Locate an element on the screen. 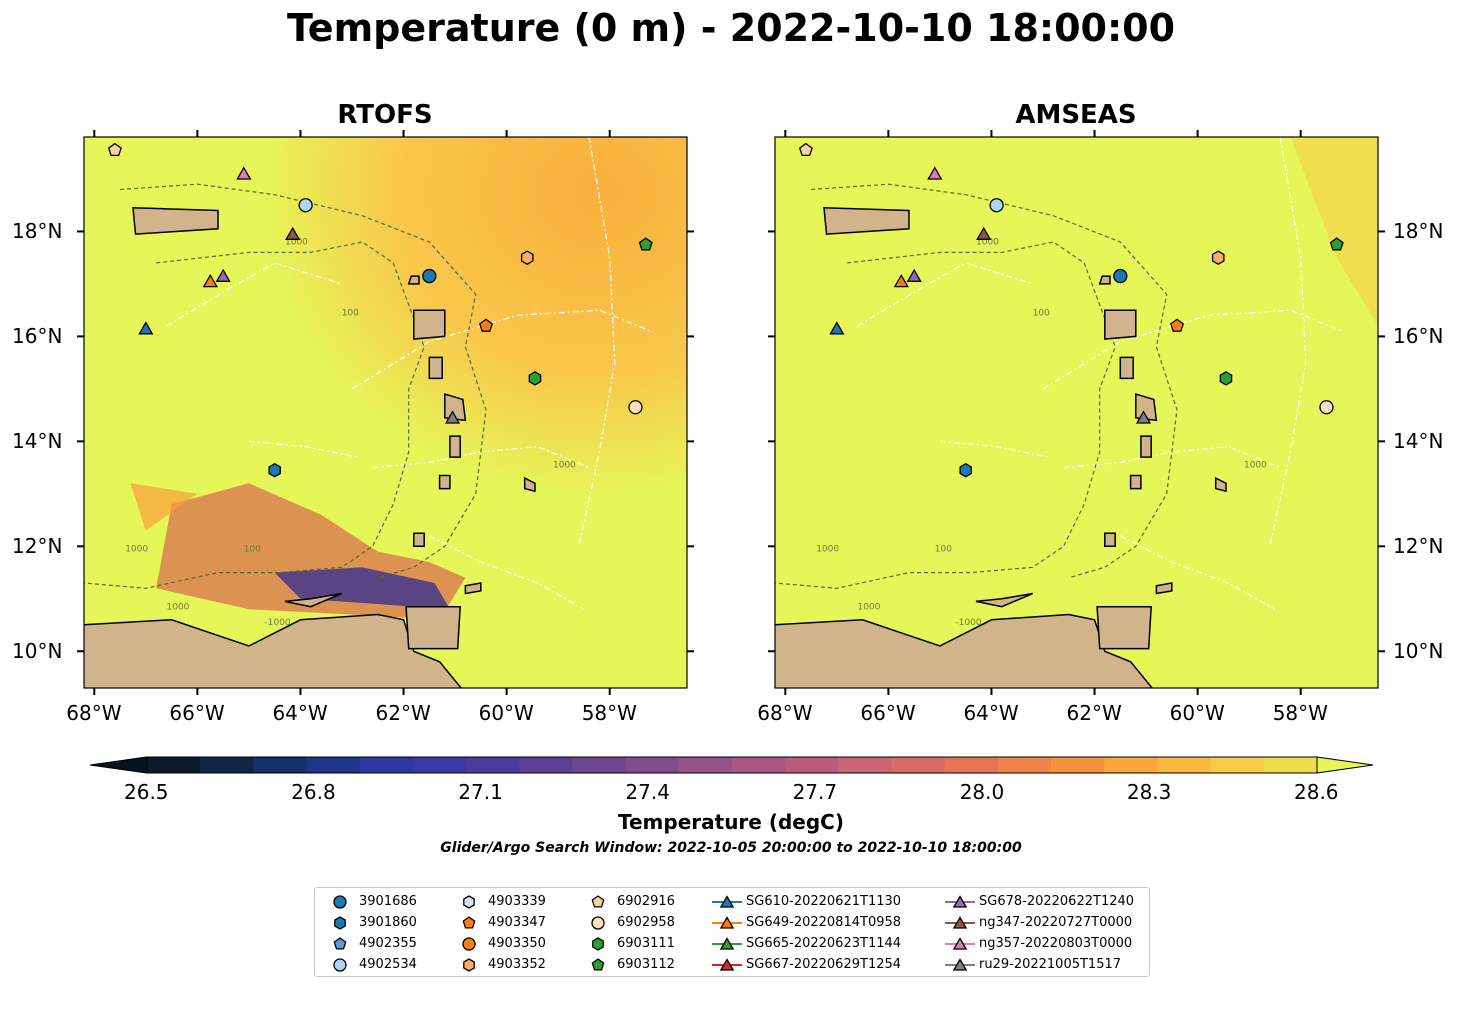 This screenshot has height=1014, width=1462. x-tick-label: 68°W is located at coordinates (785, 713).